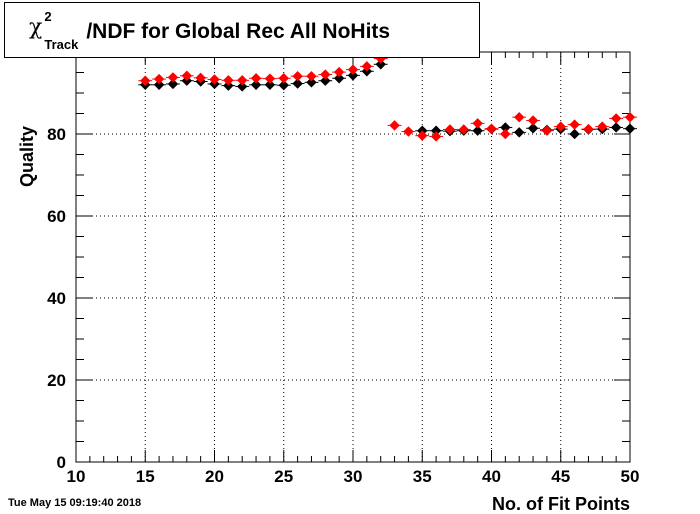 Image resolution: width=700 pixels, height=514 pixels. I want to click on x-tick-label: 30, so click(353, 476).